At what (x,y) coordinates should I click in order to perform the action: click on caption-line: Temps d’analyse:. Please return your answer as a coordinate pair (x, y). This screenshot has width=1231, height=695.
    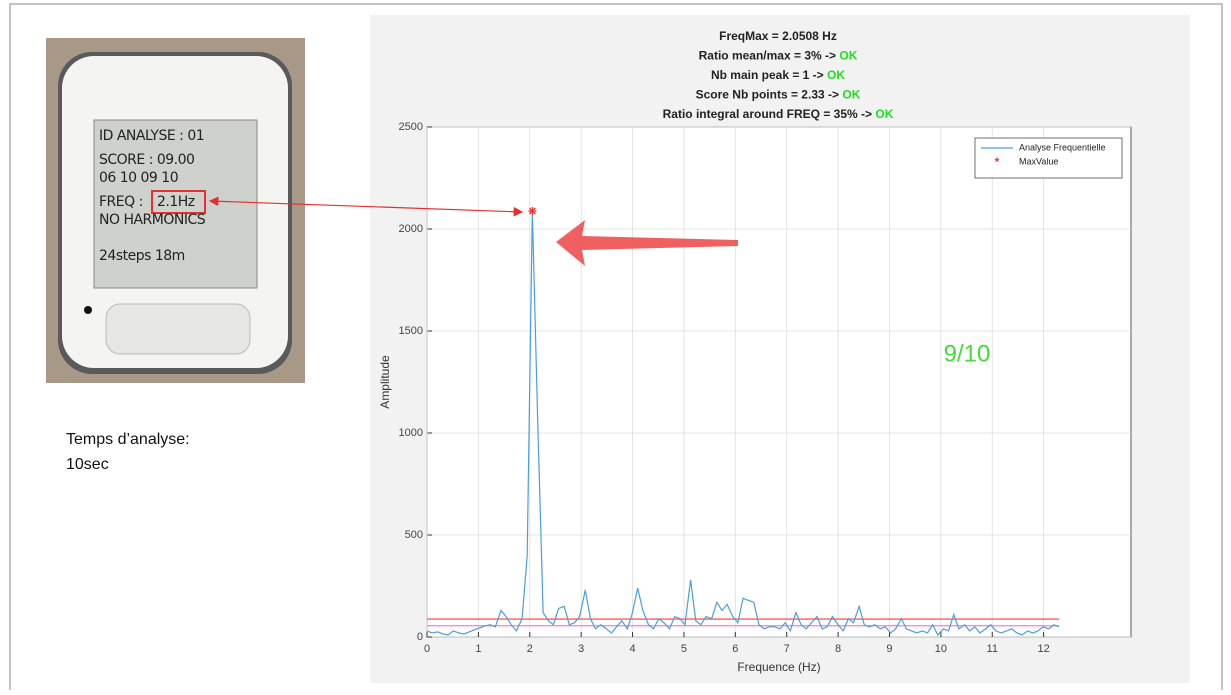
    Looking at the image, I should click on (128, 439).